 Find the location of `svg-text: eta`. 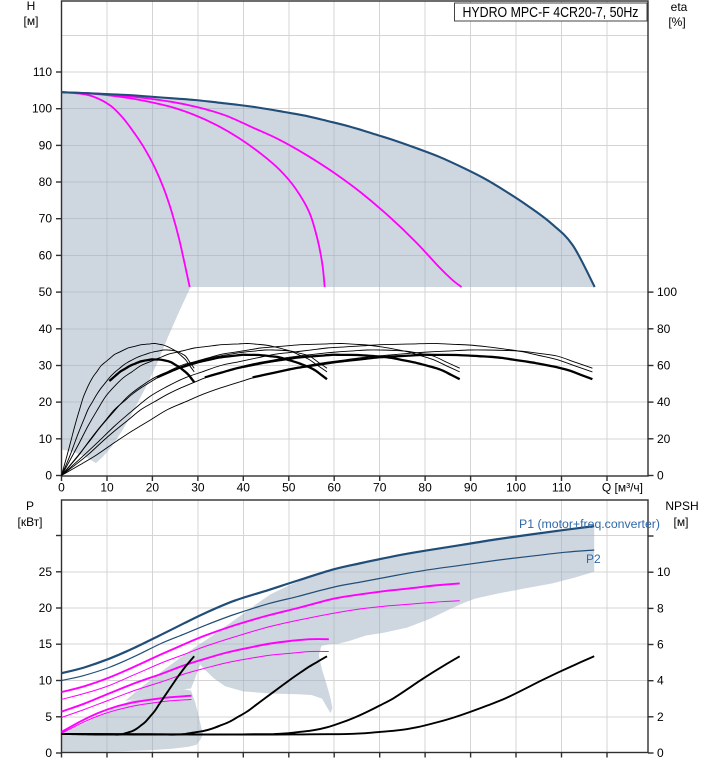

svg-text: eta is located at coordinates (679, 7).